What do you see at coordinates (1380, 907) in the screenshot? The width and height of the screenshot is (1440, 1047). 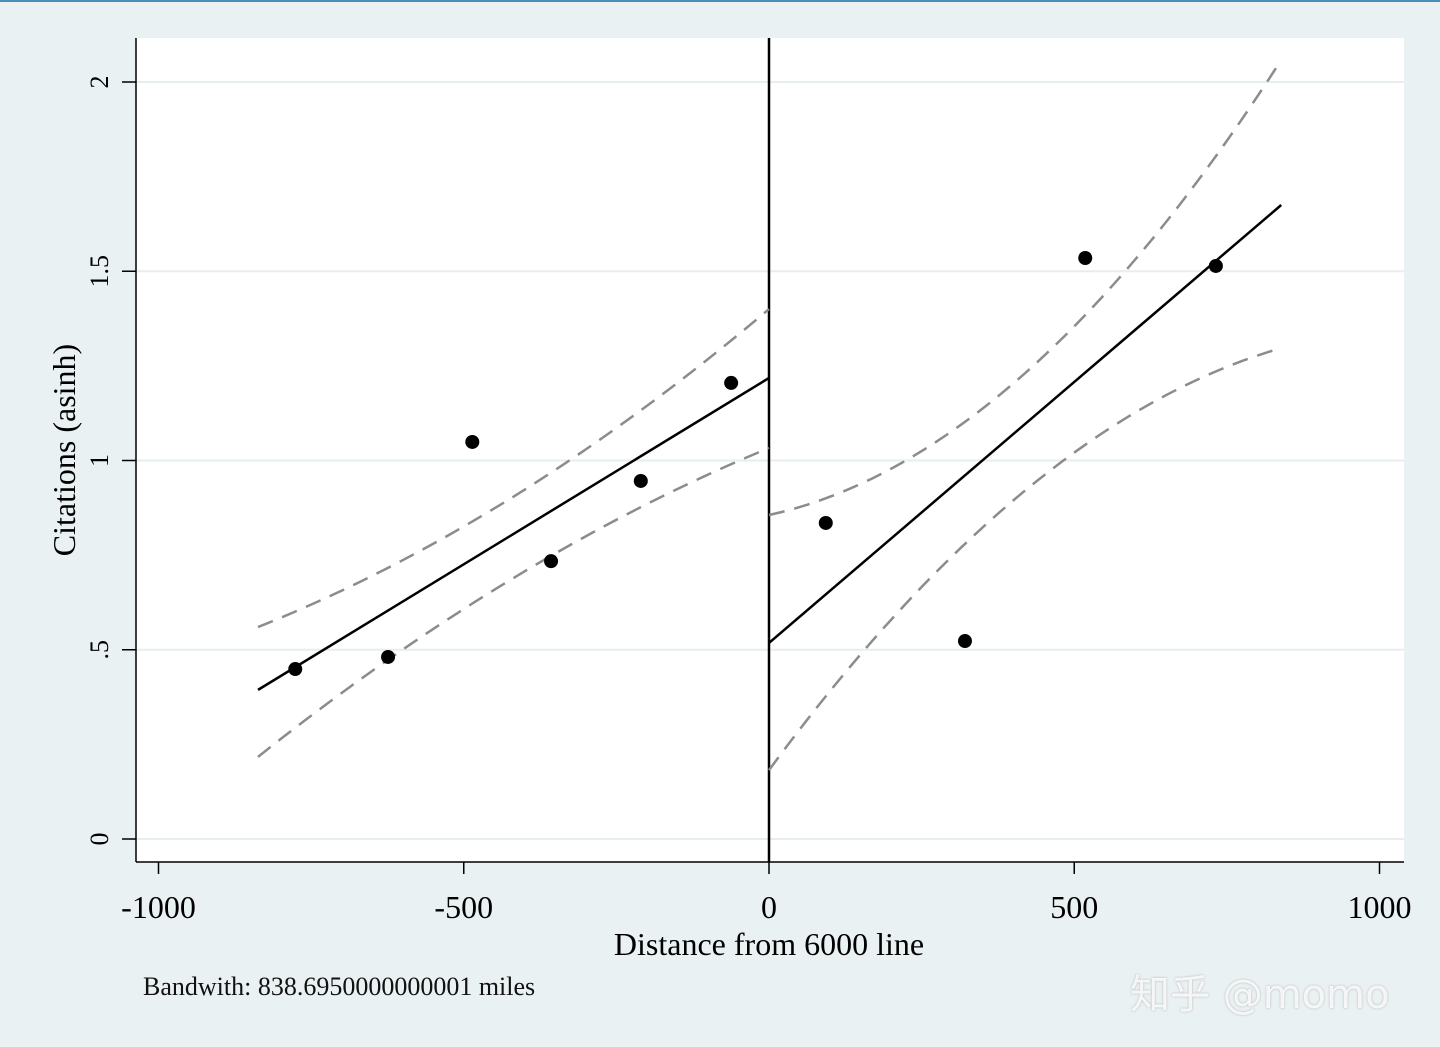 I see `x-tick-label: 1000` at bounding box center [1380, 907].